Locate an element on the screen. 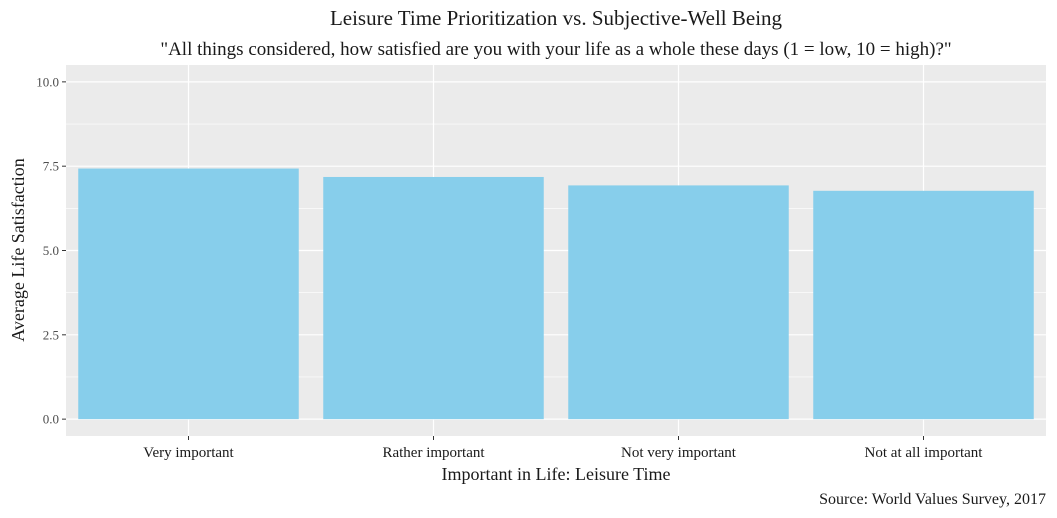 Image resolution: width=1057 pixels, height=518 pixels. y-tick-label: 10.0 is located at coordinates (47, 81).